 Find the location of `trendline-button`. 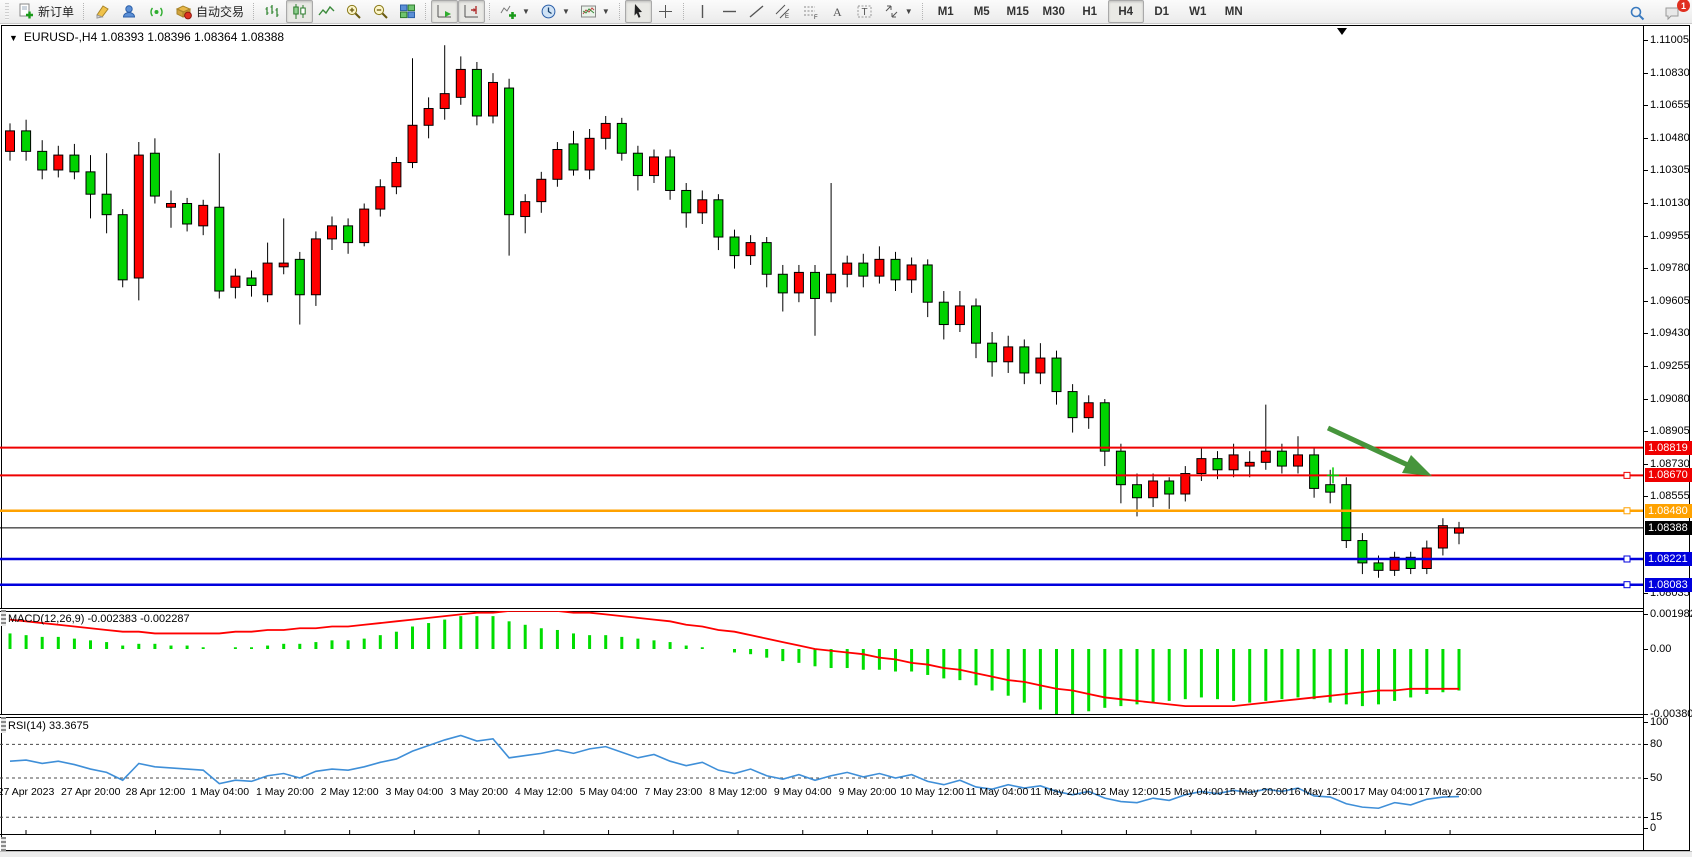

trendline-button is located at coordinates (756, 11).